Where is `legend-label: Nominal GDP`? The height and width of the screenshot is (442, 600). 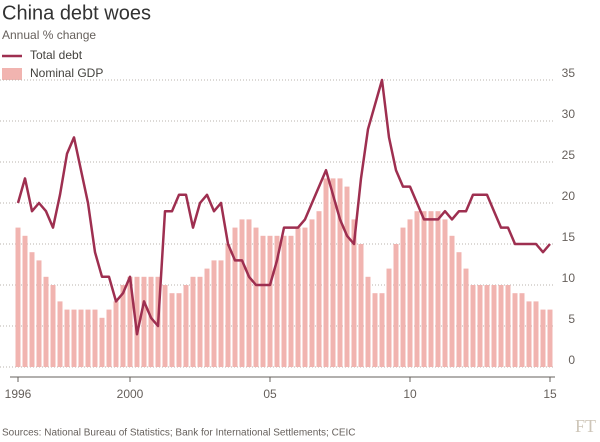
legend-label: Nominal GDP is located at coordinates (66, 73).